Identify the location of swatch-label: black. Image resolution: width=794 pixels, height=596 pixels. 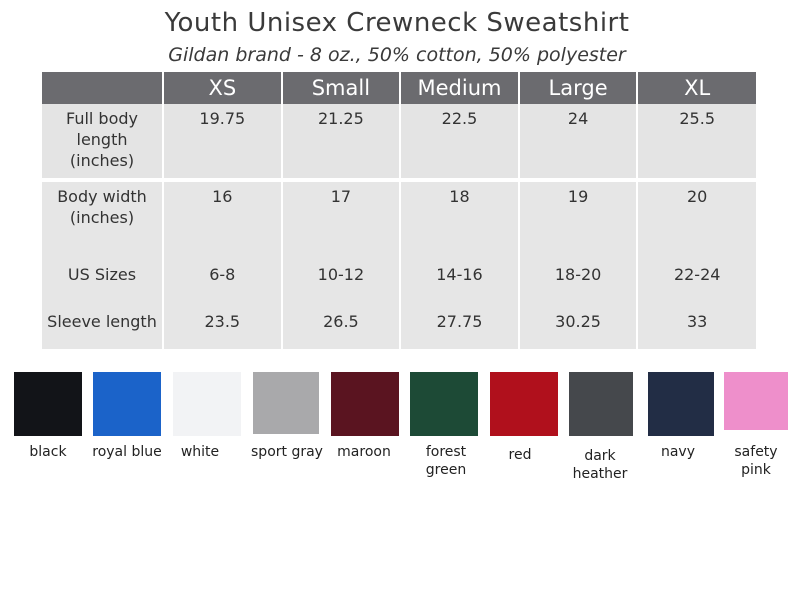
(48, 452).